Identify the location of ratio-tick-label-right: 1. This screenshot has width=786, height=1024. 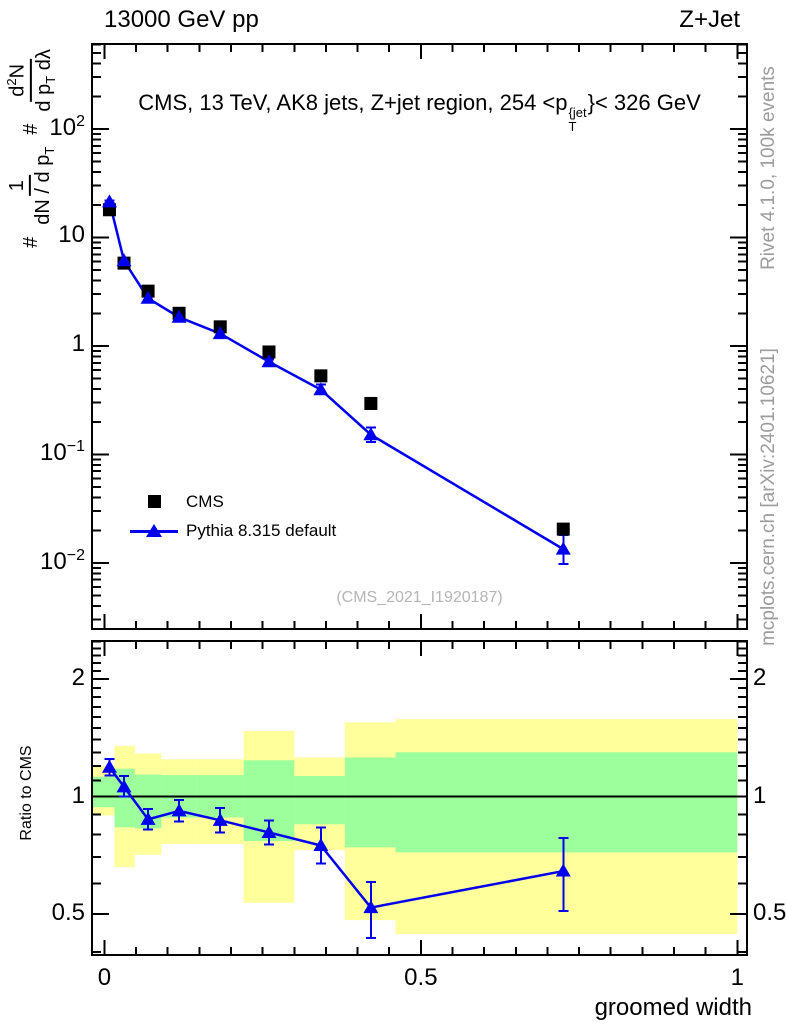
(760, 795).